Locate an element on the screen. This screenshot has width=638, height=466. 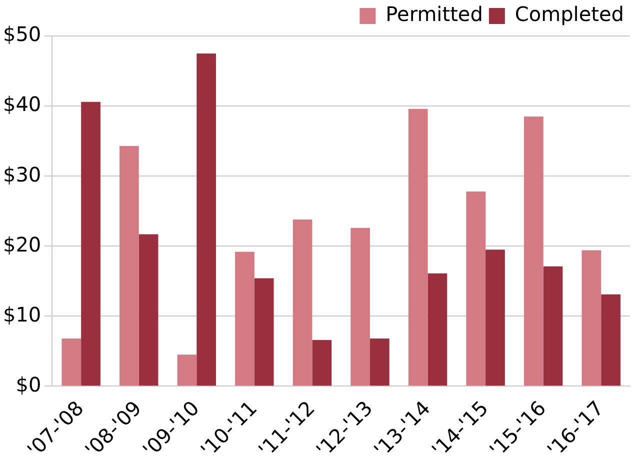
legend-label: Permitted is located at coordinates (434, 14).